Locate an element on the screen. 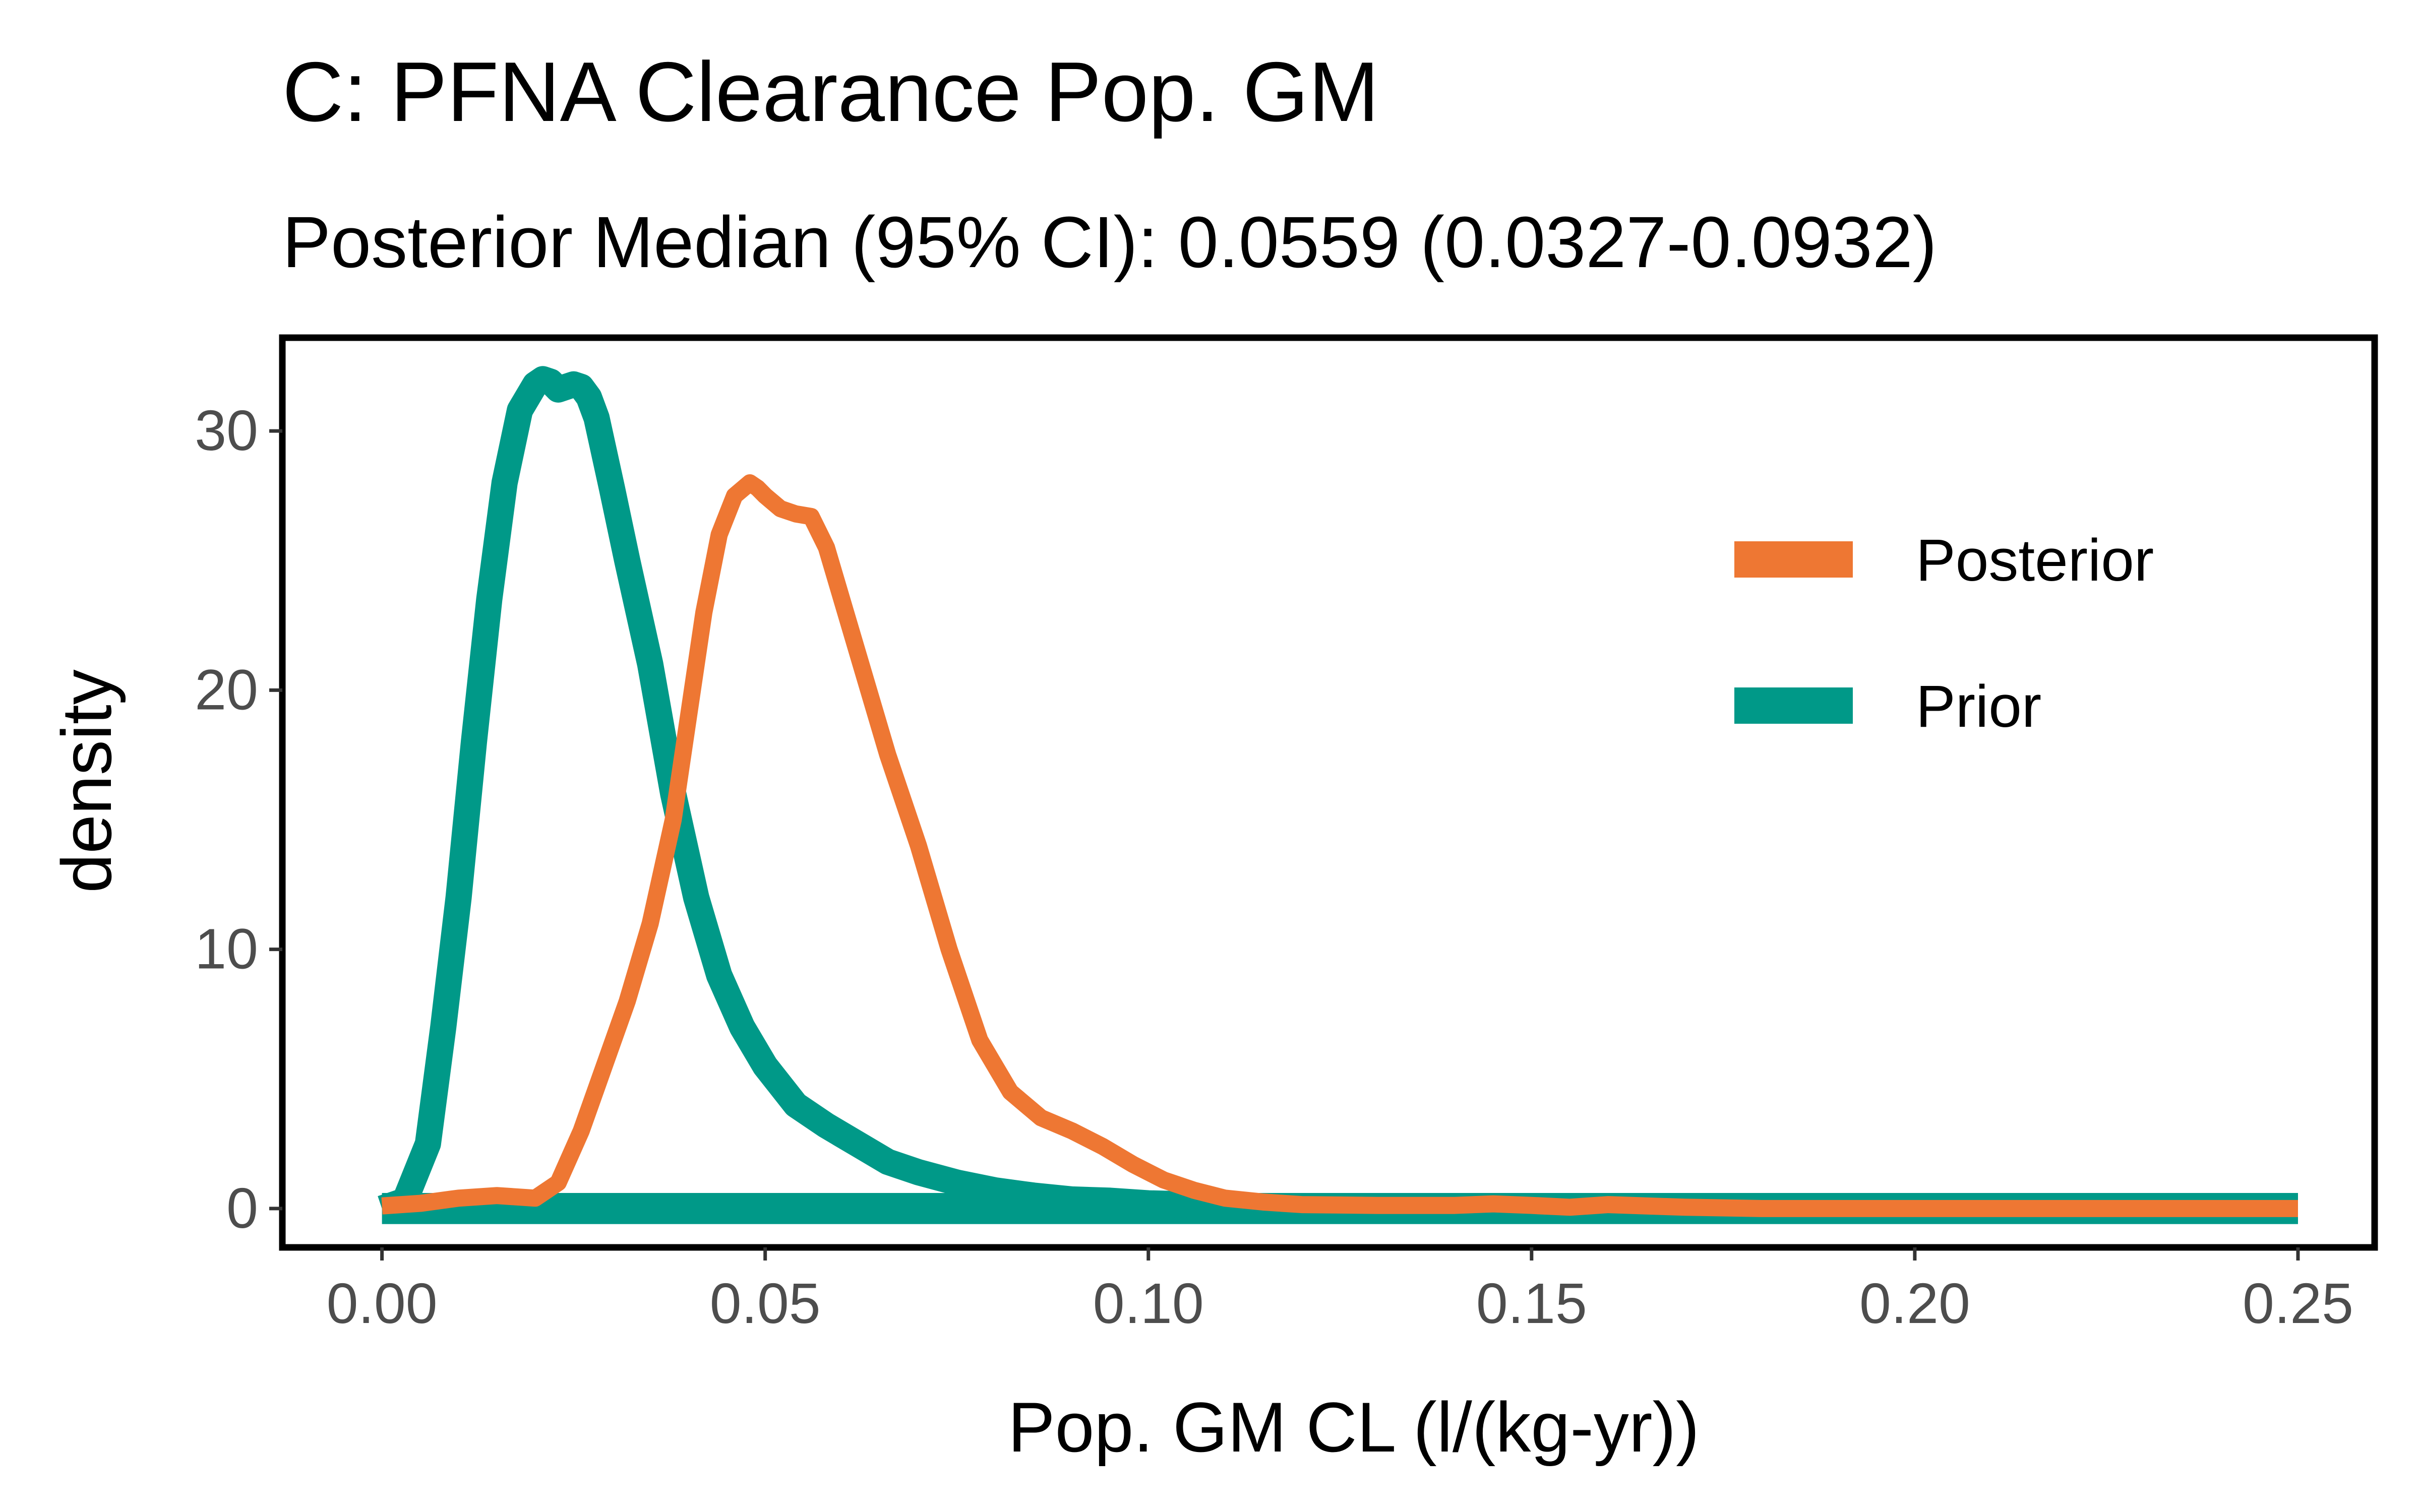 Image resolution: width=2420 pixels, height=1512 pixels. legend: Posterior Prior is located at coordinates (1944, 634).